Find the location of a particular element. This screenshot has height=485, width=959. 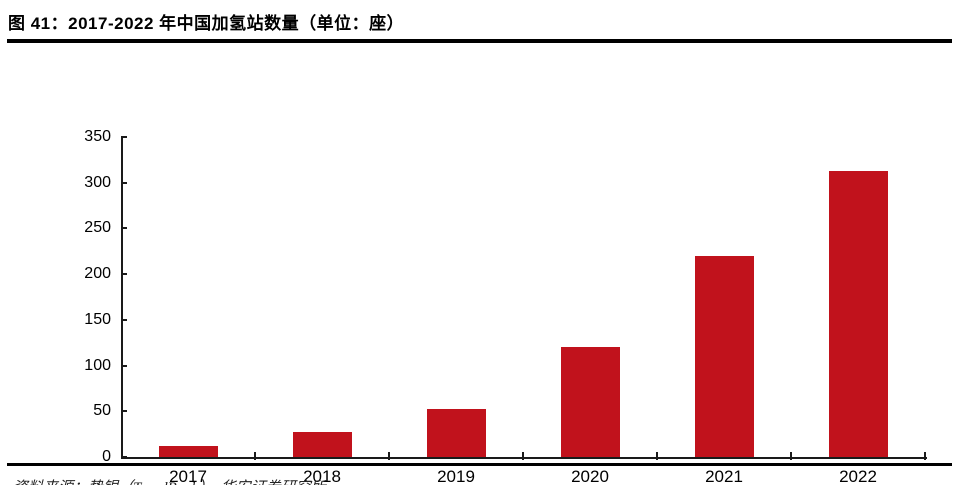

source-note: 资料来源：势银（TrendBank），华安证券研究所 is located at coordinates (169, 480).